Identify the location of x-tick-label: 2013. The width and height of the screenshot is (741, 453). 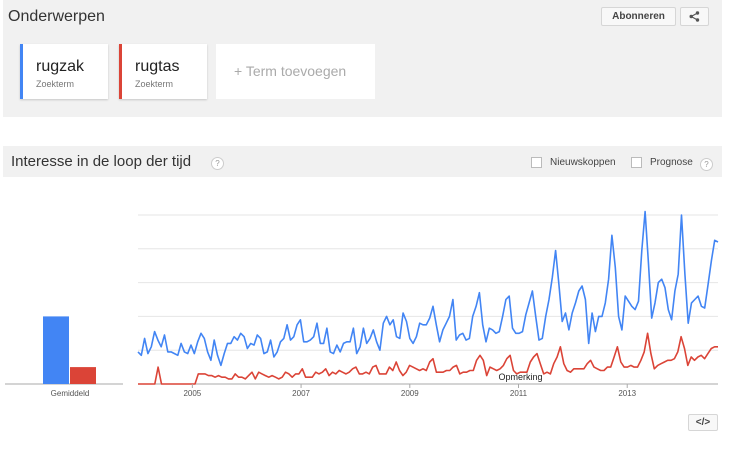
(627, 393).